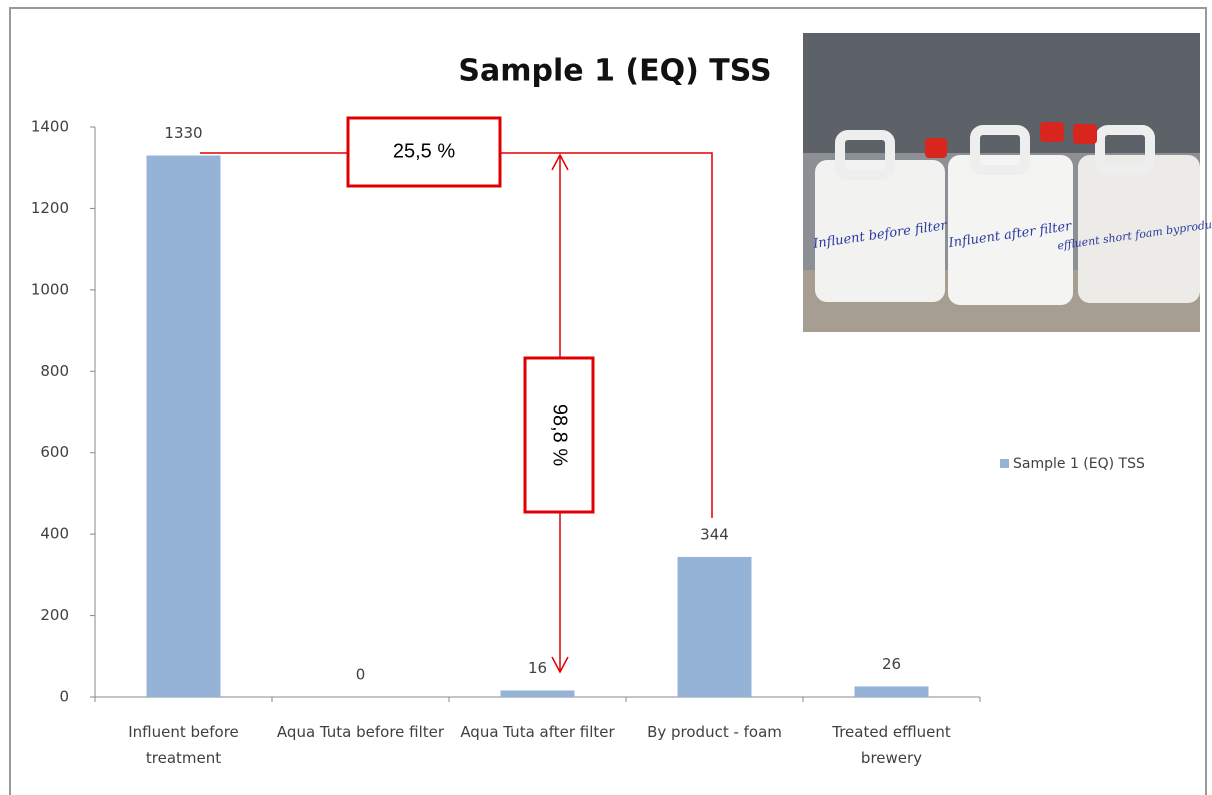 The width and height of the screenshot is (1212, 795). Describe the element at coordinates (64, 697) in the screenshot. I see `y-tick-label: 0` at that location.